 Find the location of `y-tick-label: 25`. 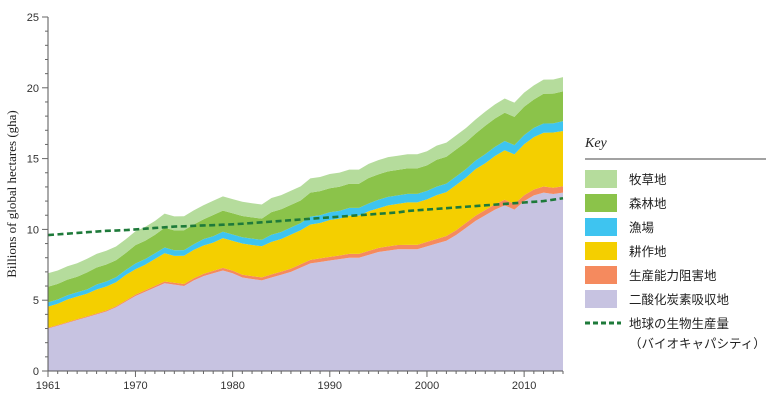

y-tick-label: 25 is located at coordinates (33, 18).